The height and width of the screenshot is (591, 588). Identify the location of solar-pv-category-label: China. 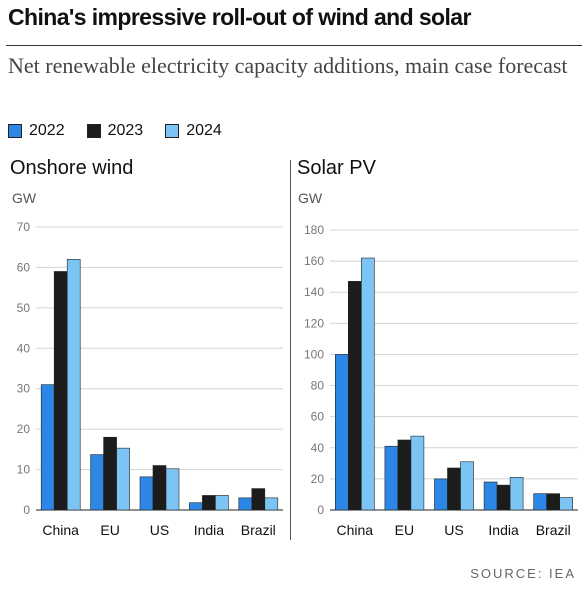
(355, 530).